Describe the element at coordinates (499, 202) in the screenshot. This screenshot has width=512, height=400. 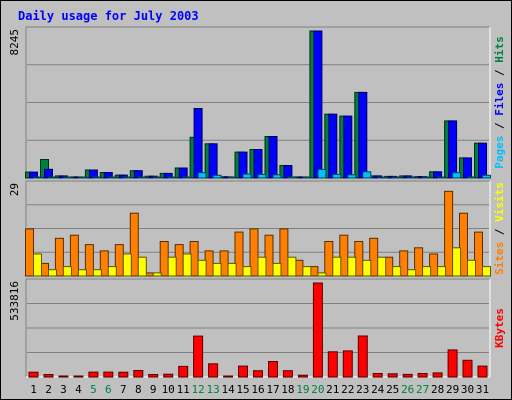
I see `legend-part: Visits` at that location.